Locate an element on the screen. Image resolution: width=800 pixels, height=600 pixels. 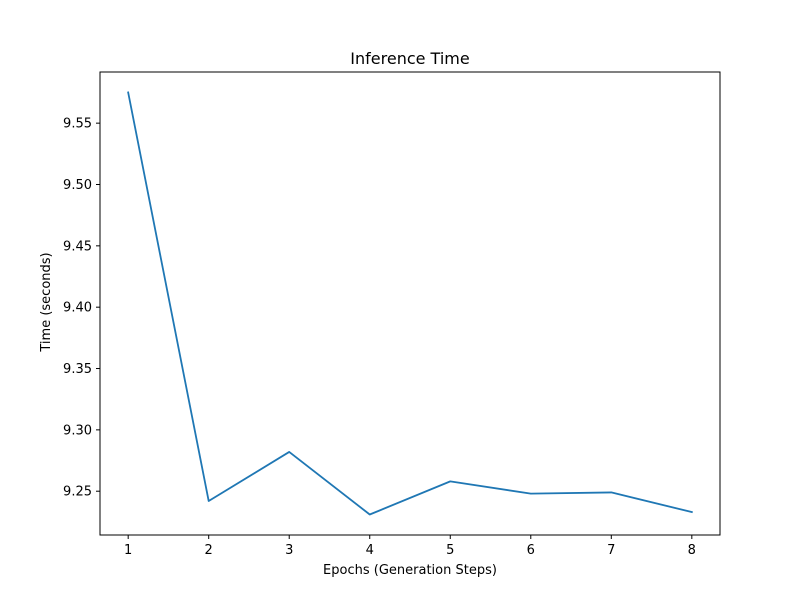
x-tick-label: 1 is located at coordinates (128, 550).